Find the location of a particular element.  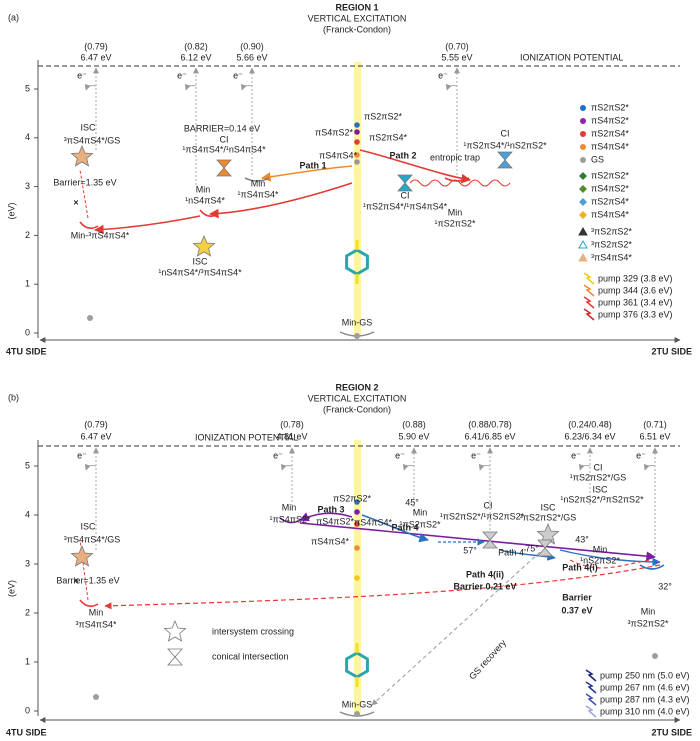

annotation: ³πS4πS4* is located at coordinates (96, 624).